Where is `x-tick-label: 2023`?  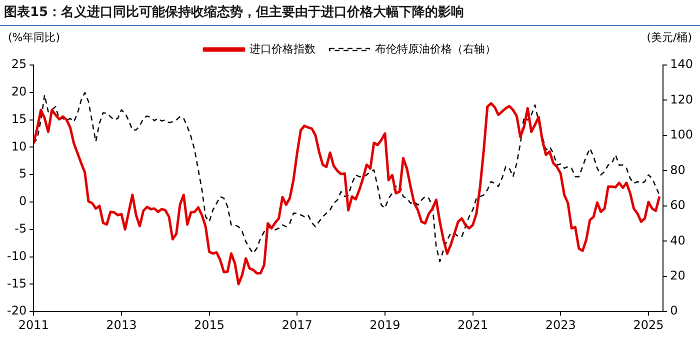
x-tick-label: 2023 is located at coordinates (560, 325).